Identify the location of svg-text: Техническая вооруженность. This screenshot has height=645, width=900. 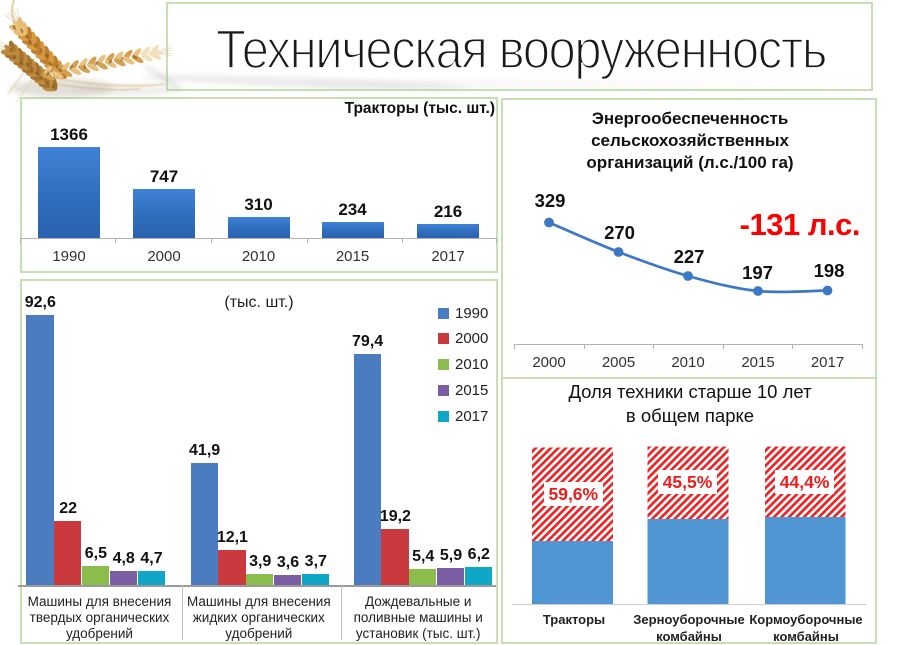
(521, 49).